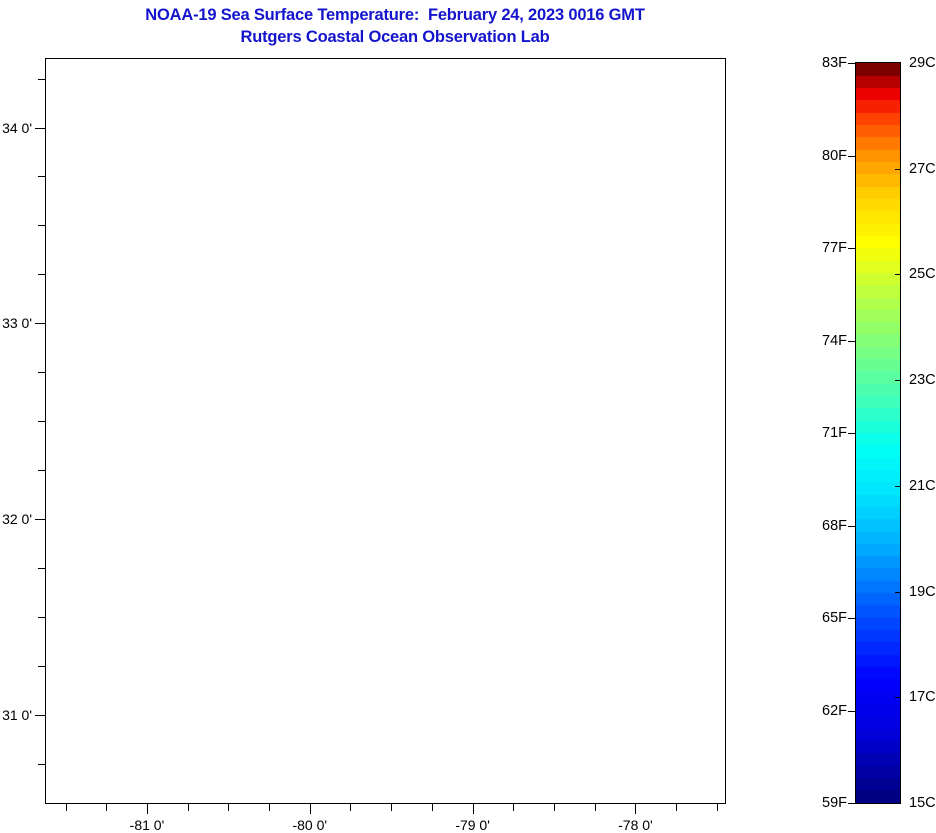 The width and height of the screenshot is (936, 833). Describe the element at coordinates (17, 519) in the screenshot. I see `y-axis-label: 32 0'` at that location.